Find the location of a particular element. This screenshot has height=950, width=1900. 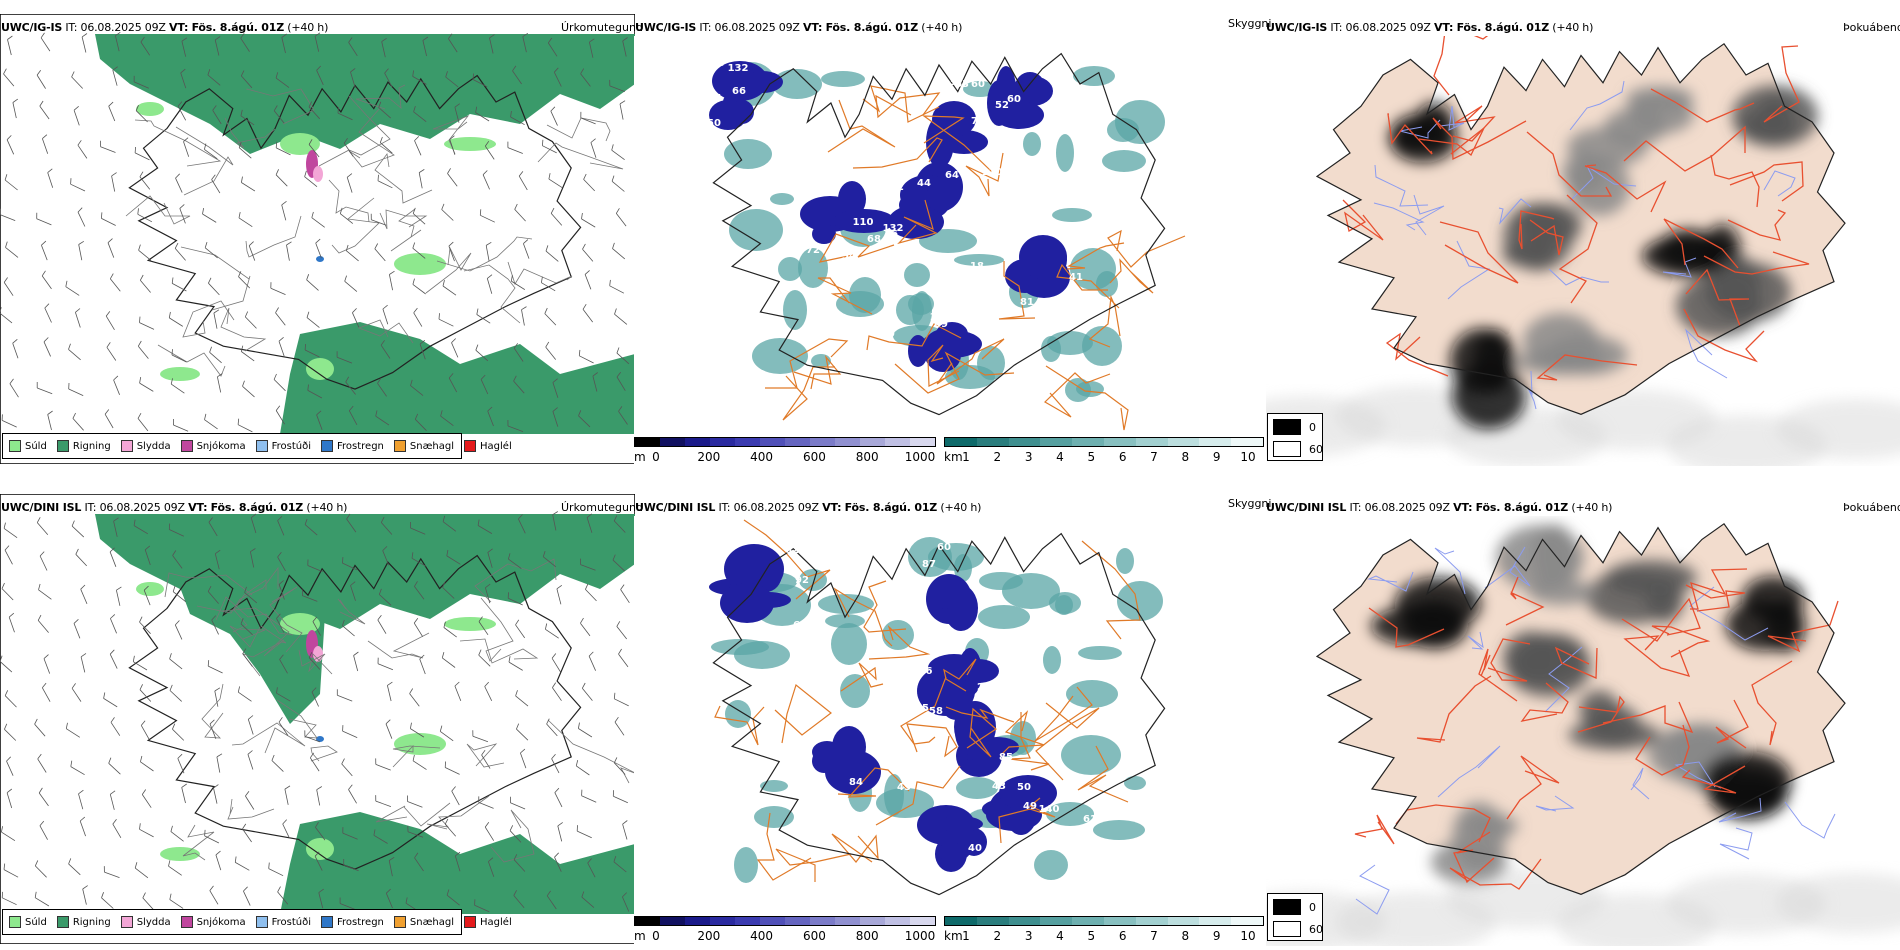

colorbar-tick-label: 10 is located at coordinates (1248, 936).